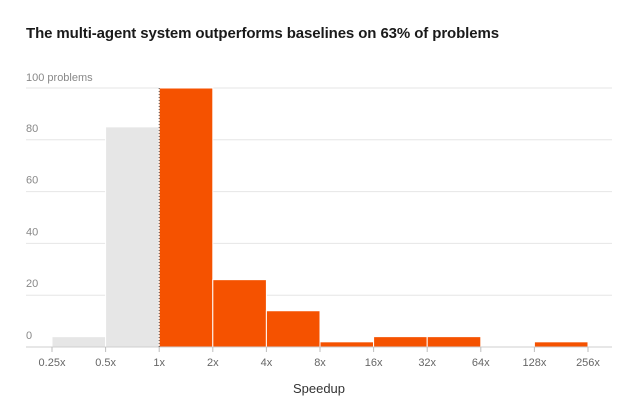 This screenshot has height=419, width=639. Describe the element at coordinates (32, 284) in the screenshot. I see `y-tick-label: 20` at that location.